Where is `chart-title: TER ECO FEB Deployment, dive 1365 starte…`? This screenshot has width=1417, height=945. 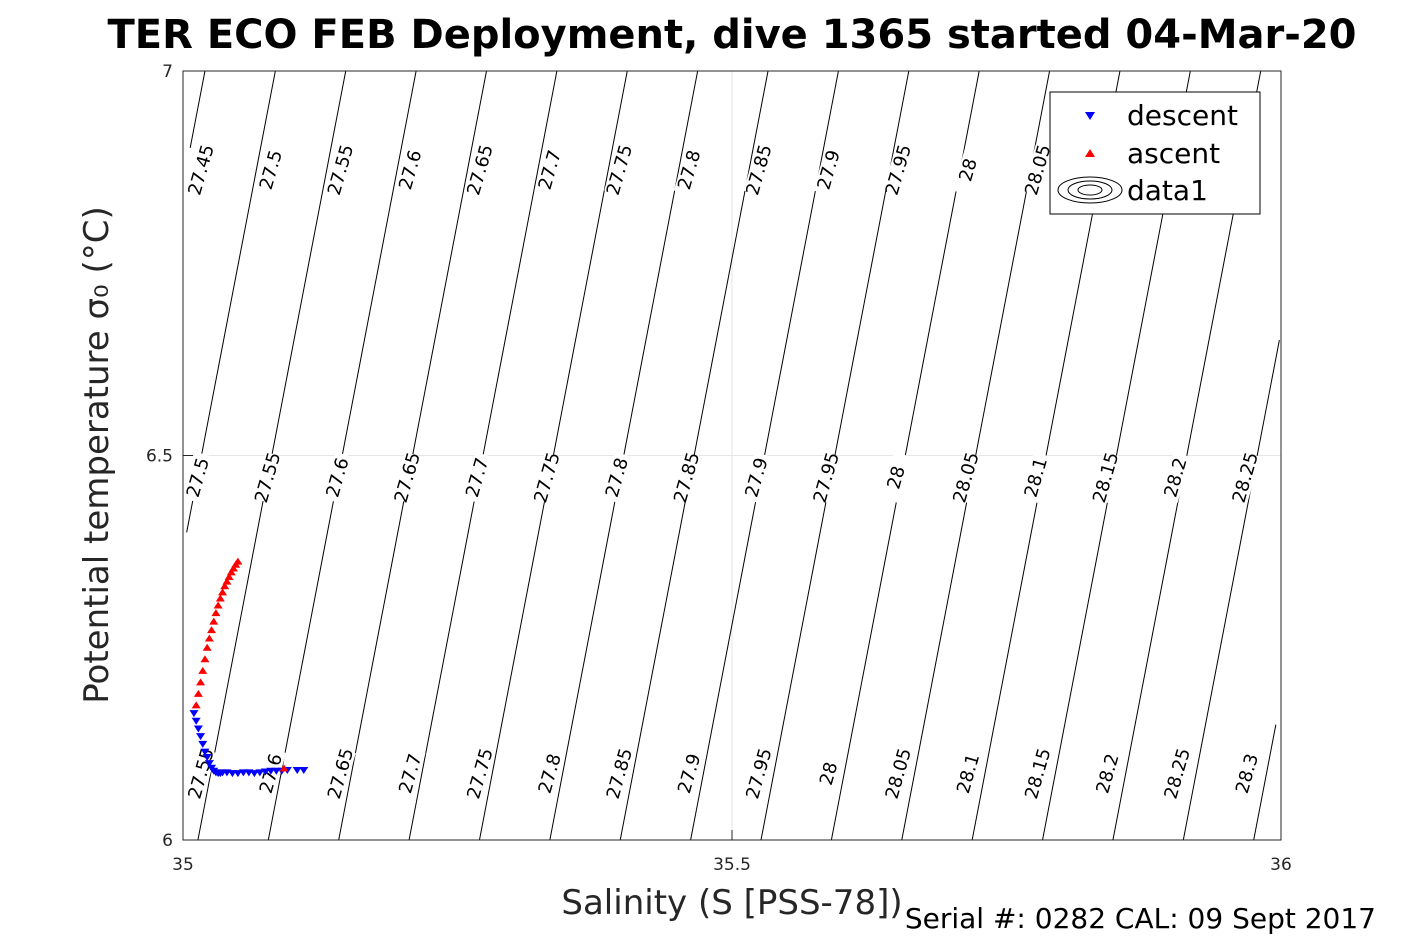 chart-title: TER ECO FEB Deployment, dive 1365 starte… is located at coordinates (731, 35).